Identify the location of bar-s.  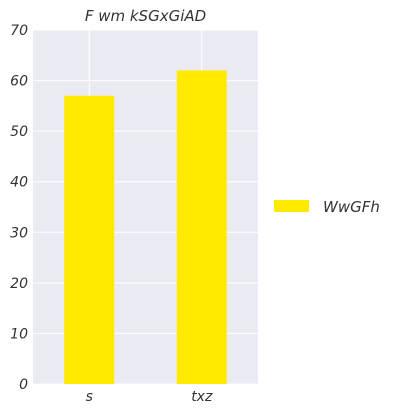
(89, 239).